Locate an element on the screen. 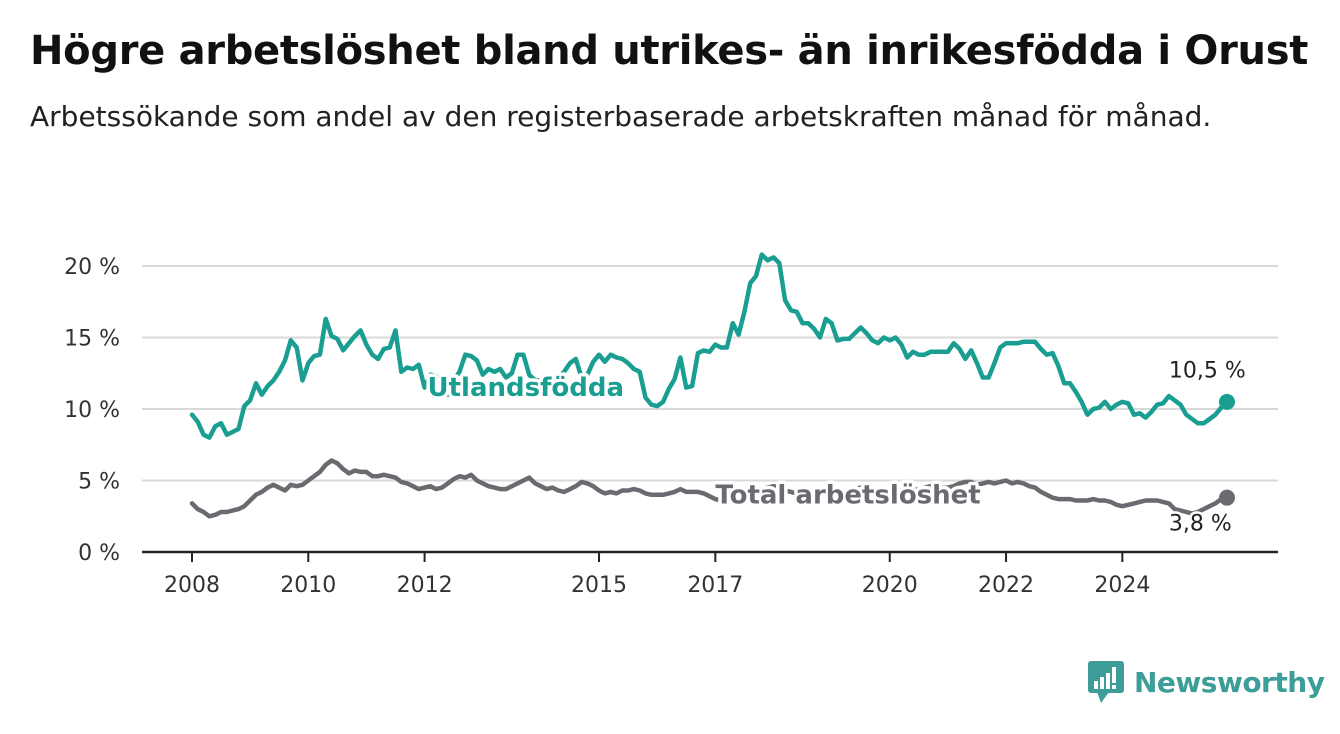 The width and height of the screenshot is (1340, 734). x-tick-label: 2020 is located at coordinates (890, 585).